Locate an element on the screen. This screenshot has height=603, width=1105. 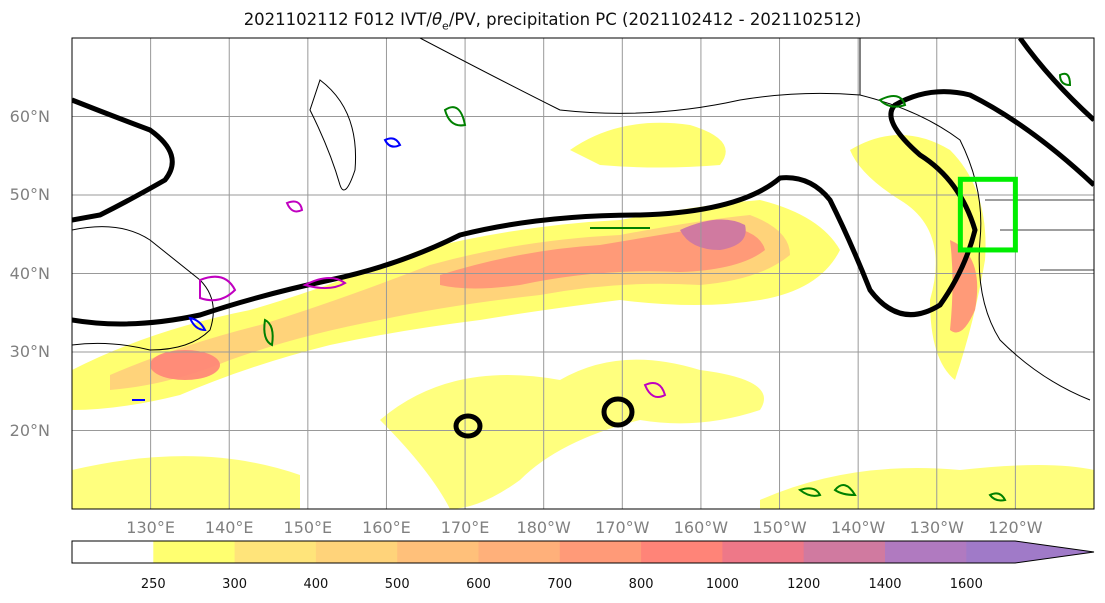
ivt-main-band-core is located at coordinates (602, 257).